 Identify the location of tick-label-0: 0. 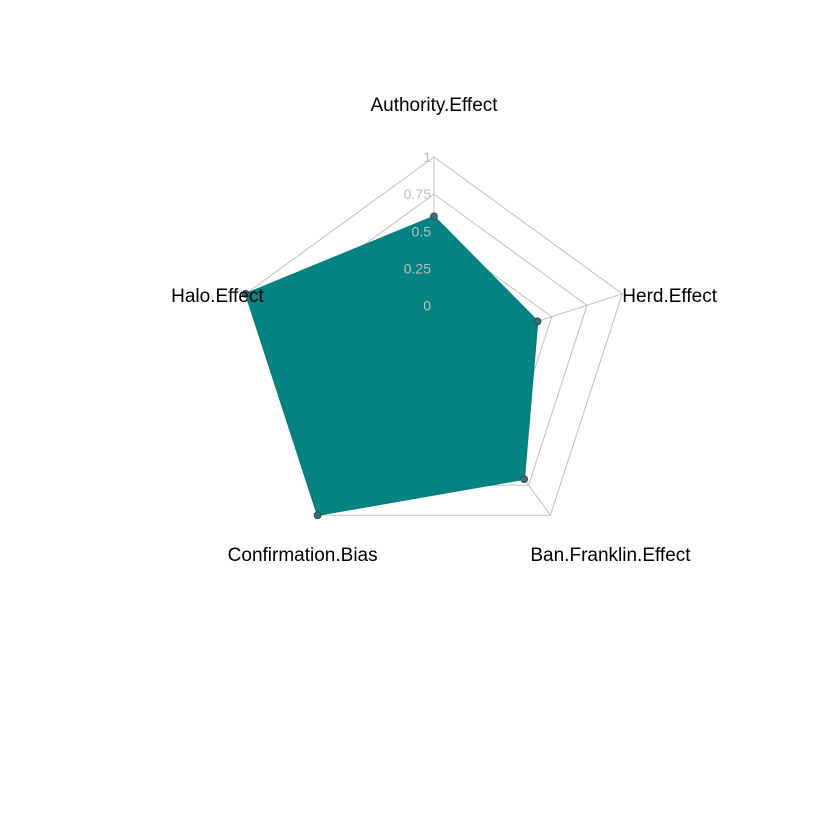
(427, 306).